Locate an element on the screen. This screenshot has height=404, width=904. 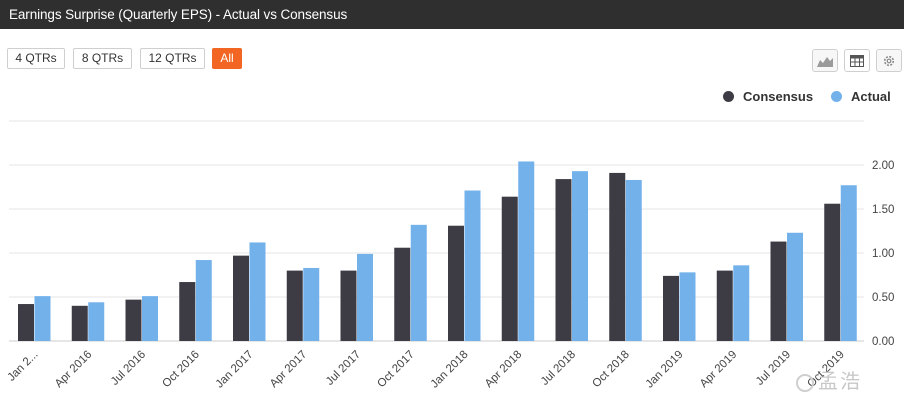
x-tick-label: Apr 2017 is located at coordinates (288, 369).